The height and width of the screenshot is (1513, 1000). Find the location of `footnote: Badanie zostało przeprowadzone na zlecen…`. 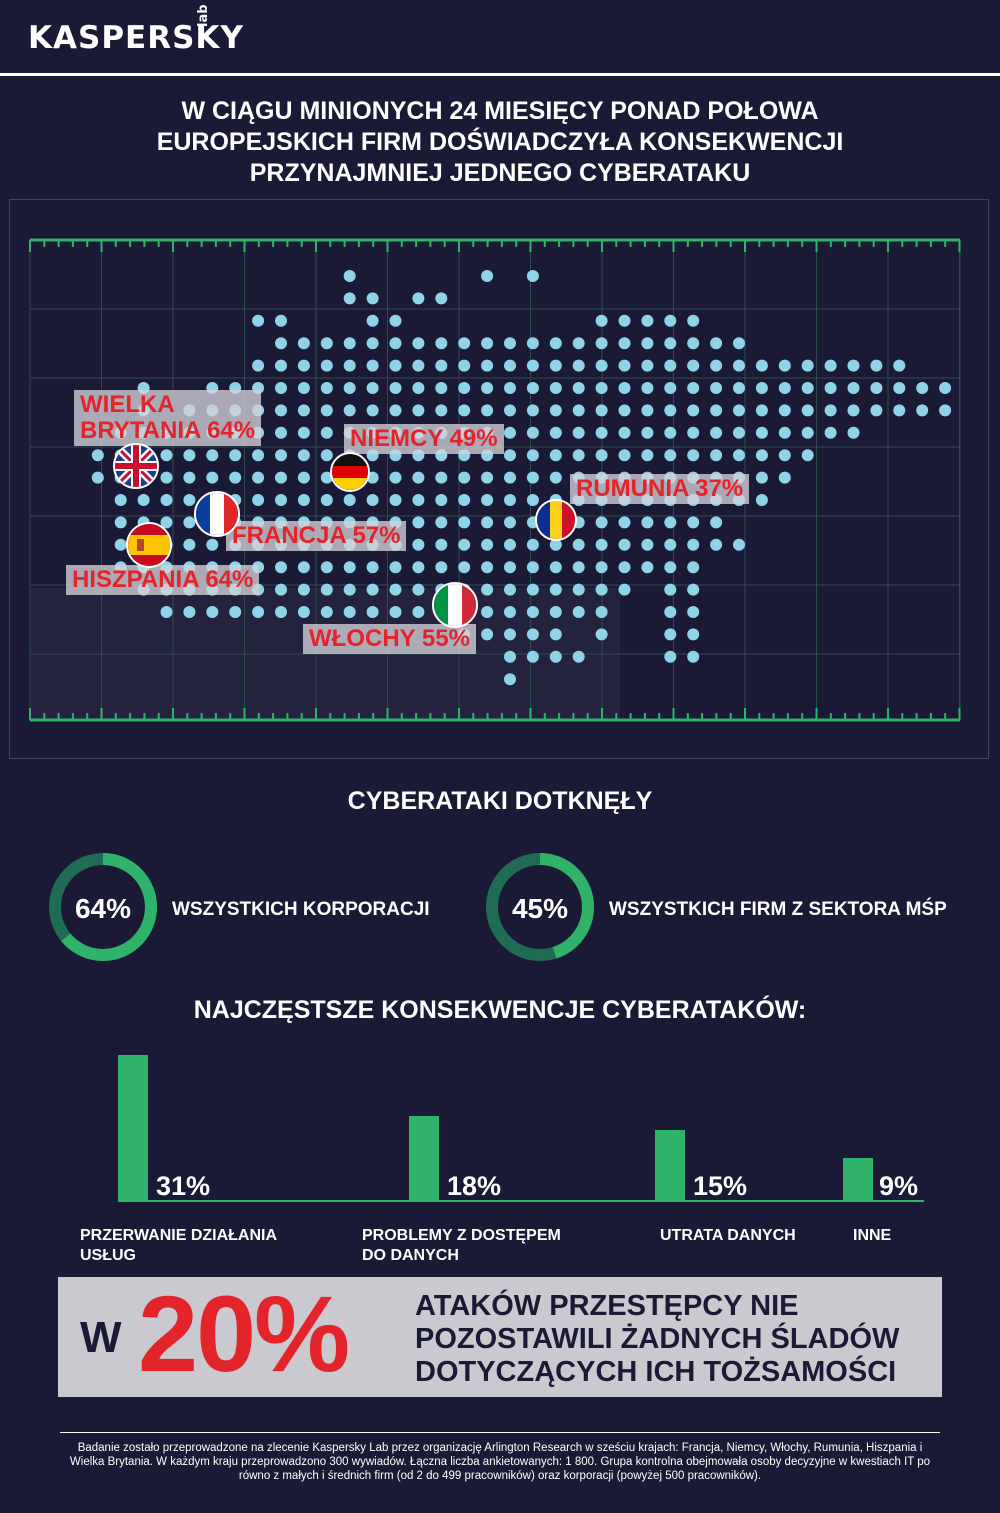

footnote: Badanie zostało przeprowadzone na zlecen… is located at coordinates (500, 1462).